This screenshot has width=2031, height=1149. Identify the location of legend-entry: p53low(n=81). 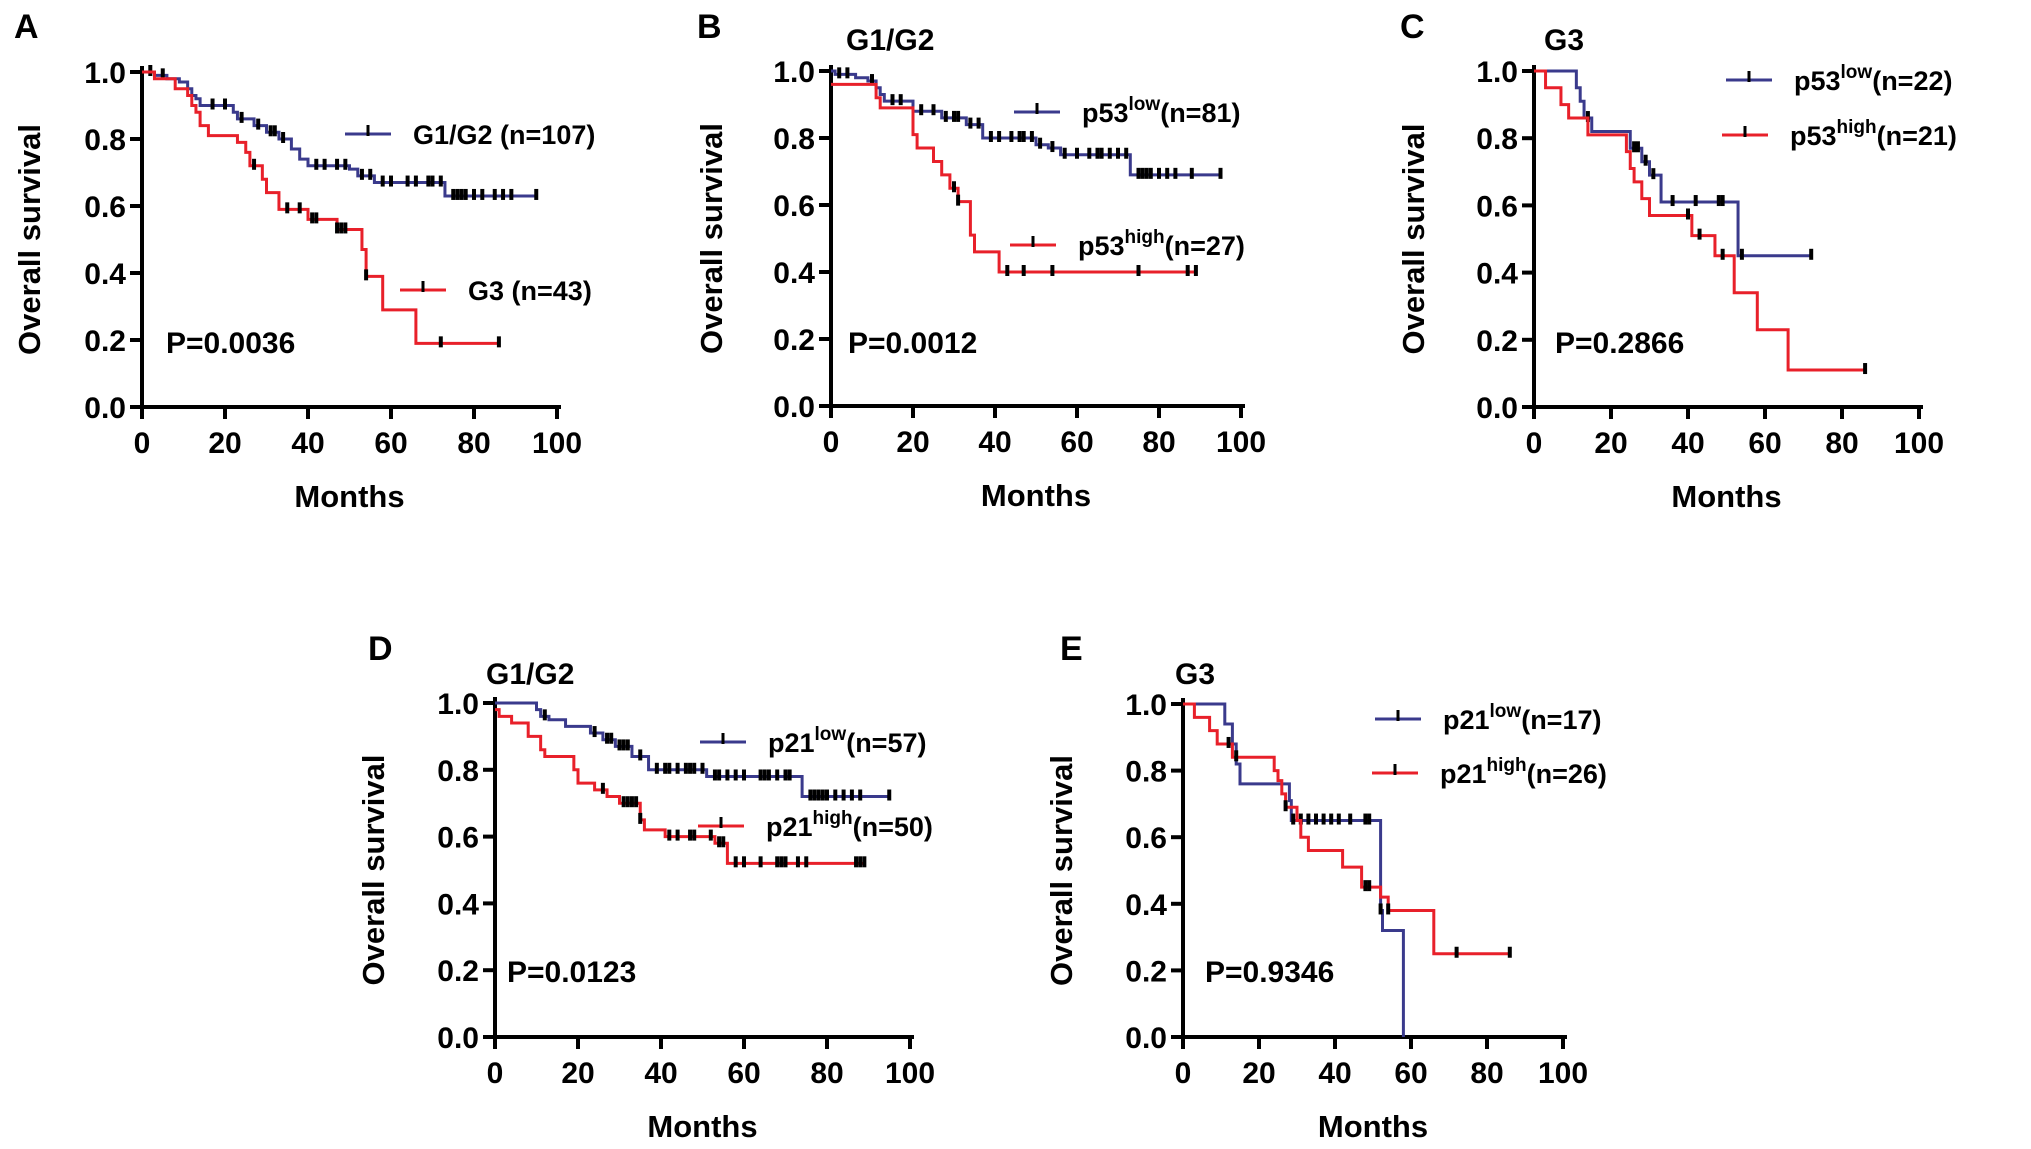
(1127, 111).